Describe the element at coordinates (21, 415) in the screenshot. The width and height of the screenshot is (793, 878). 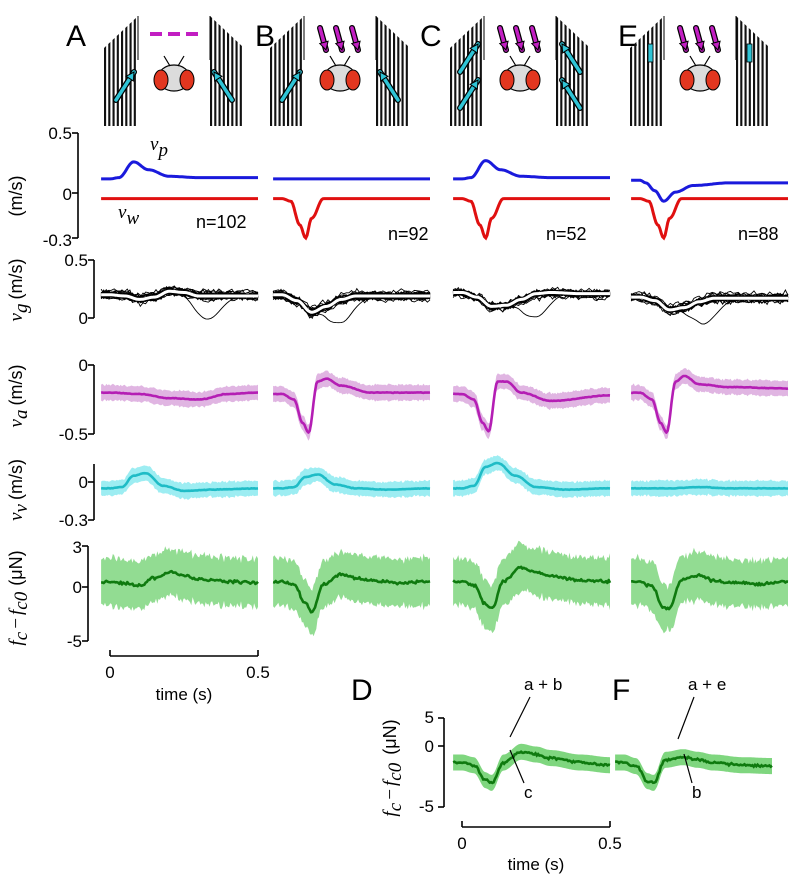
I see `y-label-va-sub: a` at that location.